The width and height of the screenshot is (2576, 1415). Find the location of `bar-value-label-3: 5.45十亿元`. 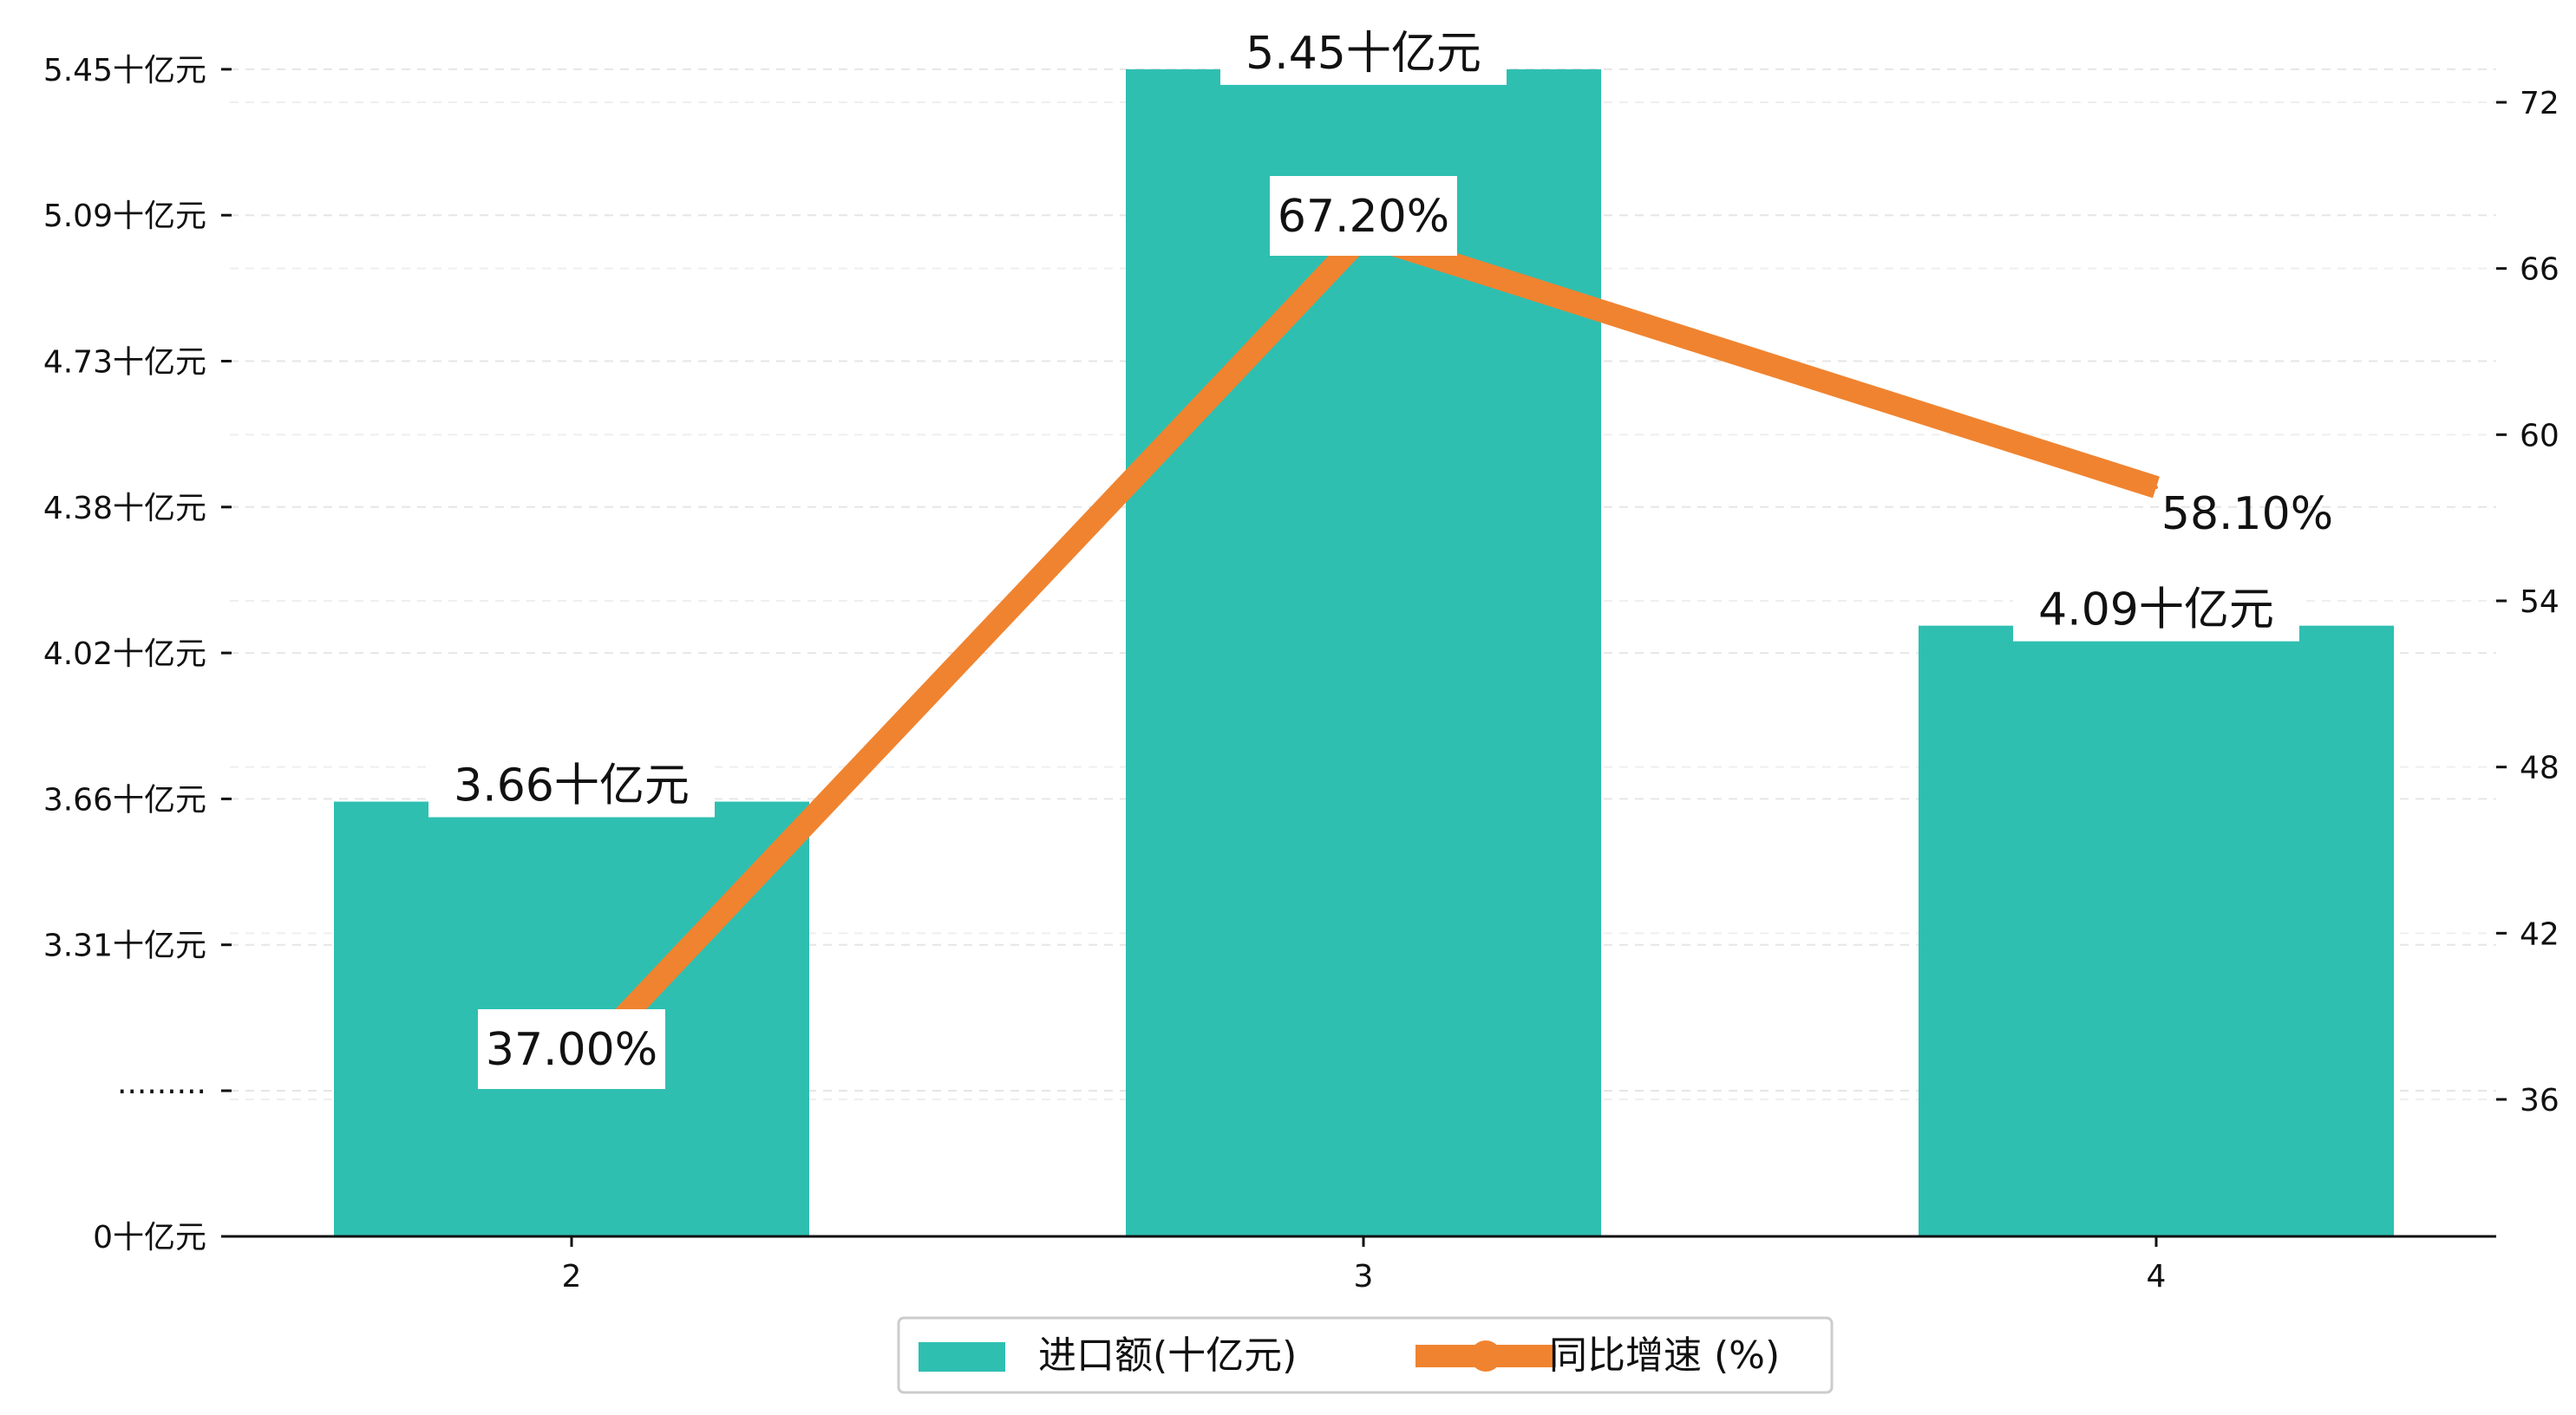

bar-value-label-3: 5.45十亿元 is located at coordinates (1363, 54).